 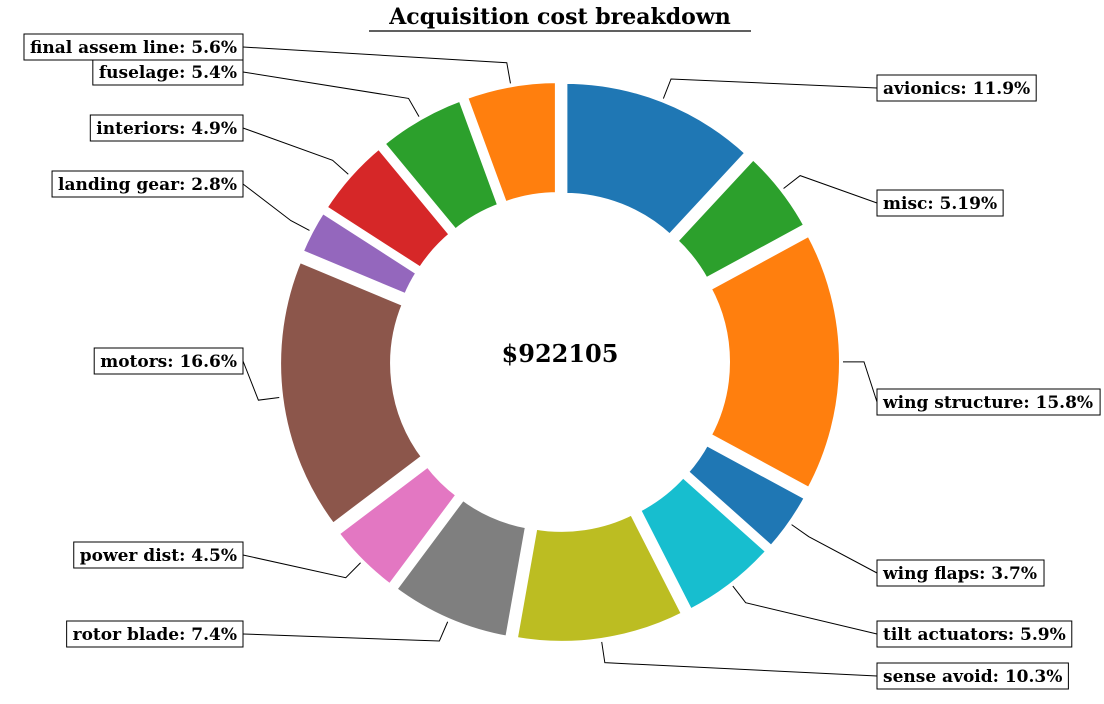 What do you see at coordinates (295, 151) in the screenshot?
I see `leader-line-interiors` at bounding box center [295, 151].